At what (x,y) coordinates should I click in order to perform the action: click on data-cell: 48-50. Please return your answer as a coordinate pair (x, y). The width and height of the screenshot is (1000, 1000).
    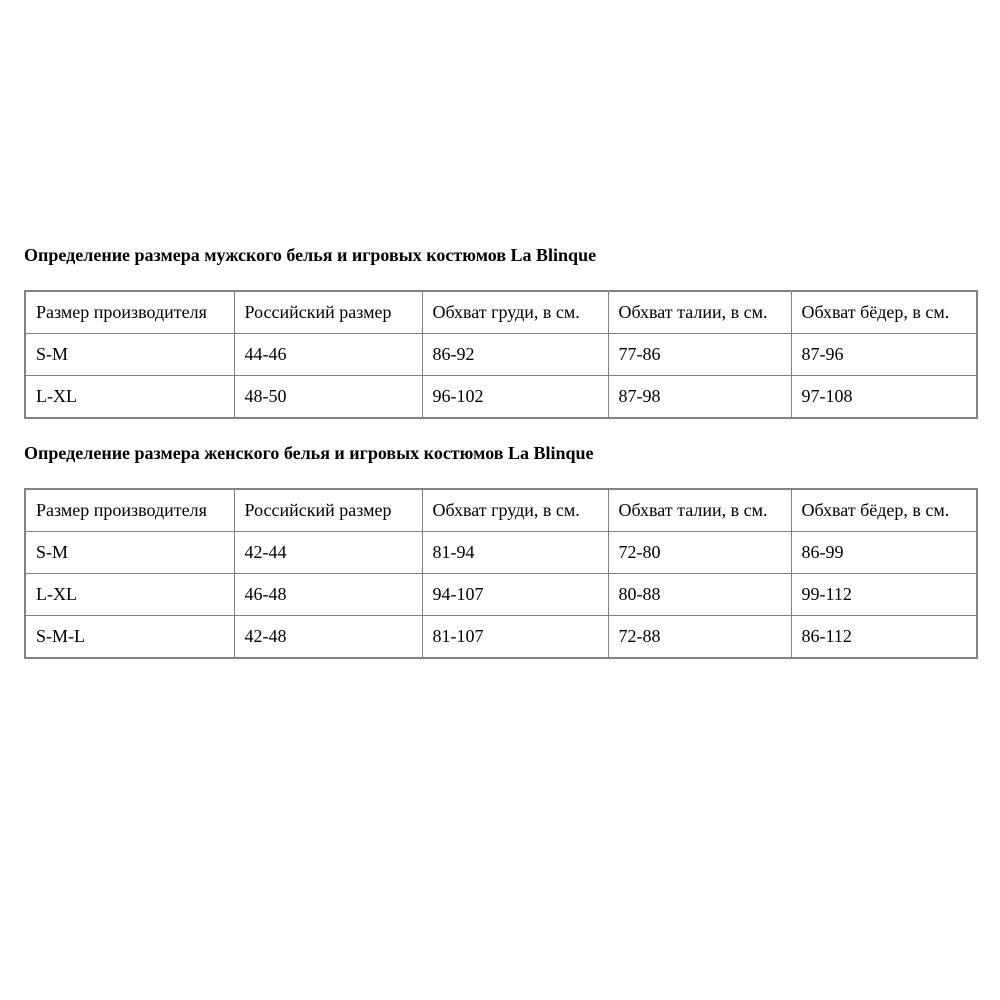
    Looking at the image, I should click on (328, 397).